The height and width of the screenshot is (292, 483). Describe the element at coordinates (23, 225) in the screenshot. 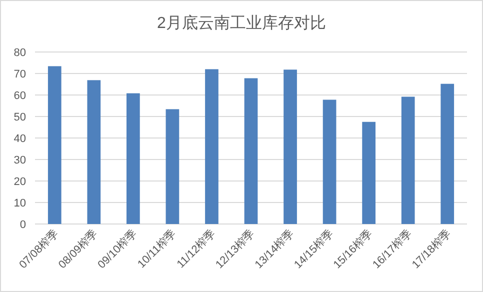

I see `y-tick-label: 0` at that location.